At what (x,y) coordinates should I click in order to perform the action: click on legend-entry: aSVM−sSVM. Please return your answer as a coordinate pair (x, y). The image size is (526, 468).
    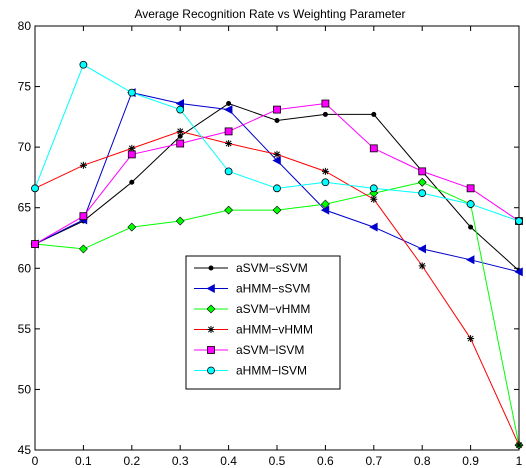
    Looking at the image, I should click on (251, 268).